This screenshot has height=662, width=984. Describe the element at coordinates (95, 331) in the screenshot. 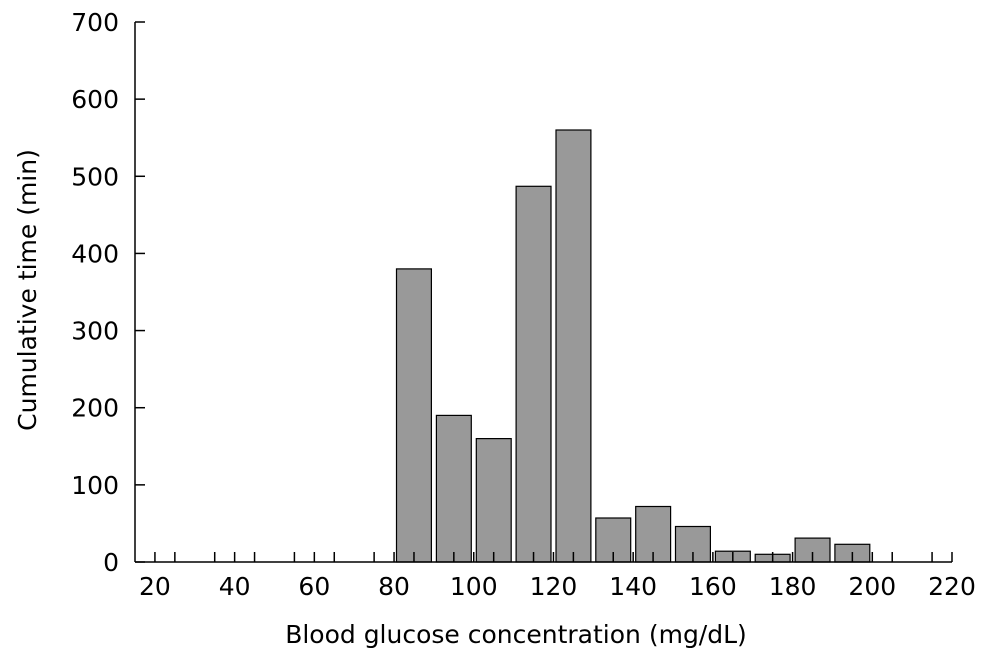

I see `y-tick-label-300: 300` at that location.